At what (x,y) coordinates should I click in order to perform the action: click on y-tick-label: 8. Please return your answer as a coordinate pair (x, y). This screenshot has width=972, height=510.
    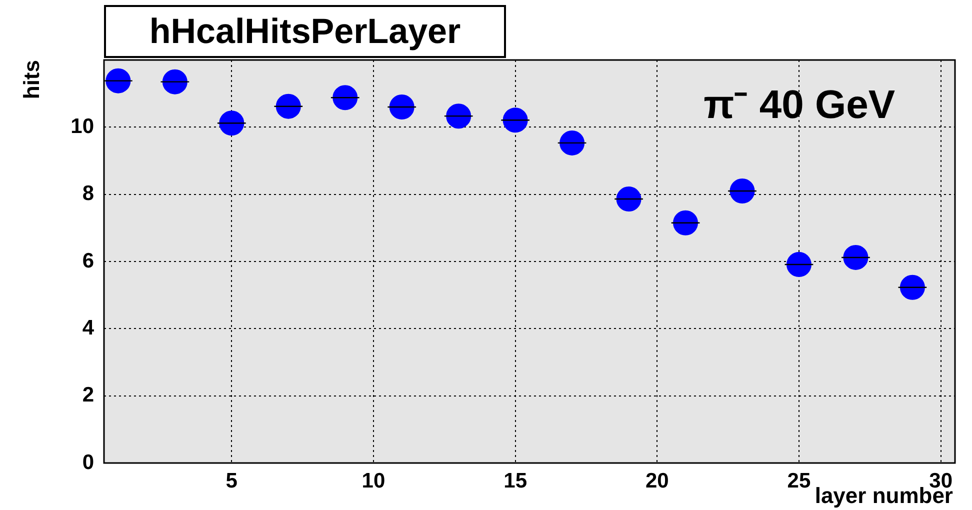
    Looking at the image, I should click on (88, 194).